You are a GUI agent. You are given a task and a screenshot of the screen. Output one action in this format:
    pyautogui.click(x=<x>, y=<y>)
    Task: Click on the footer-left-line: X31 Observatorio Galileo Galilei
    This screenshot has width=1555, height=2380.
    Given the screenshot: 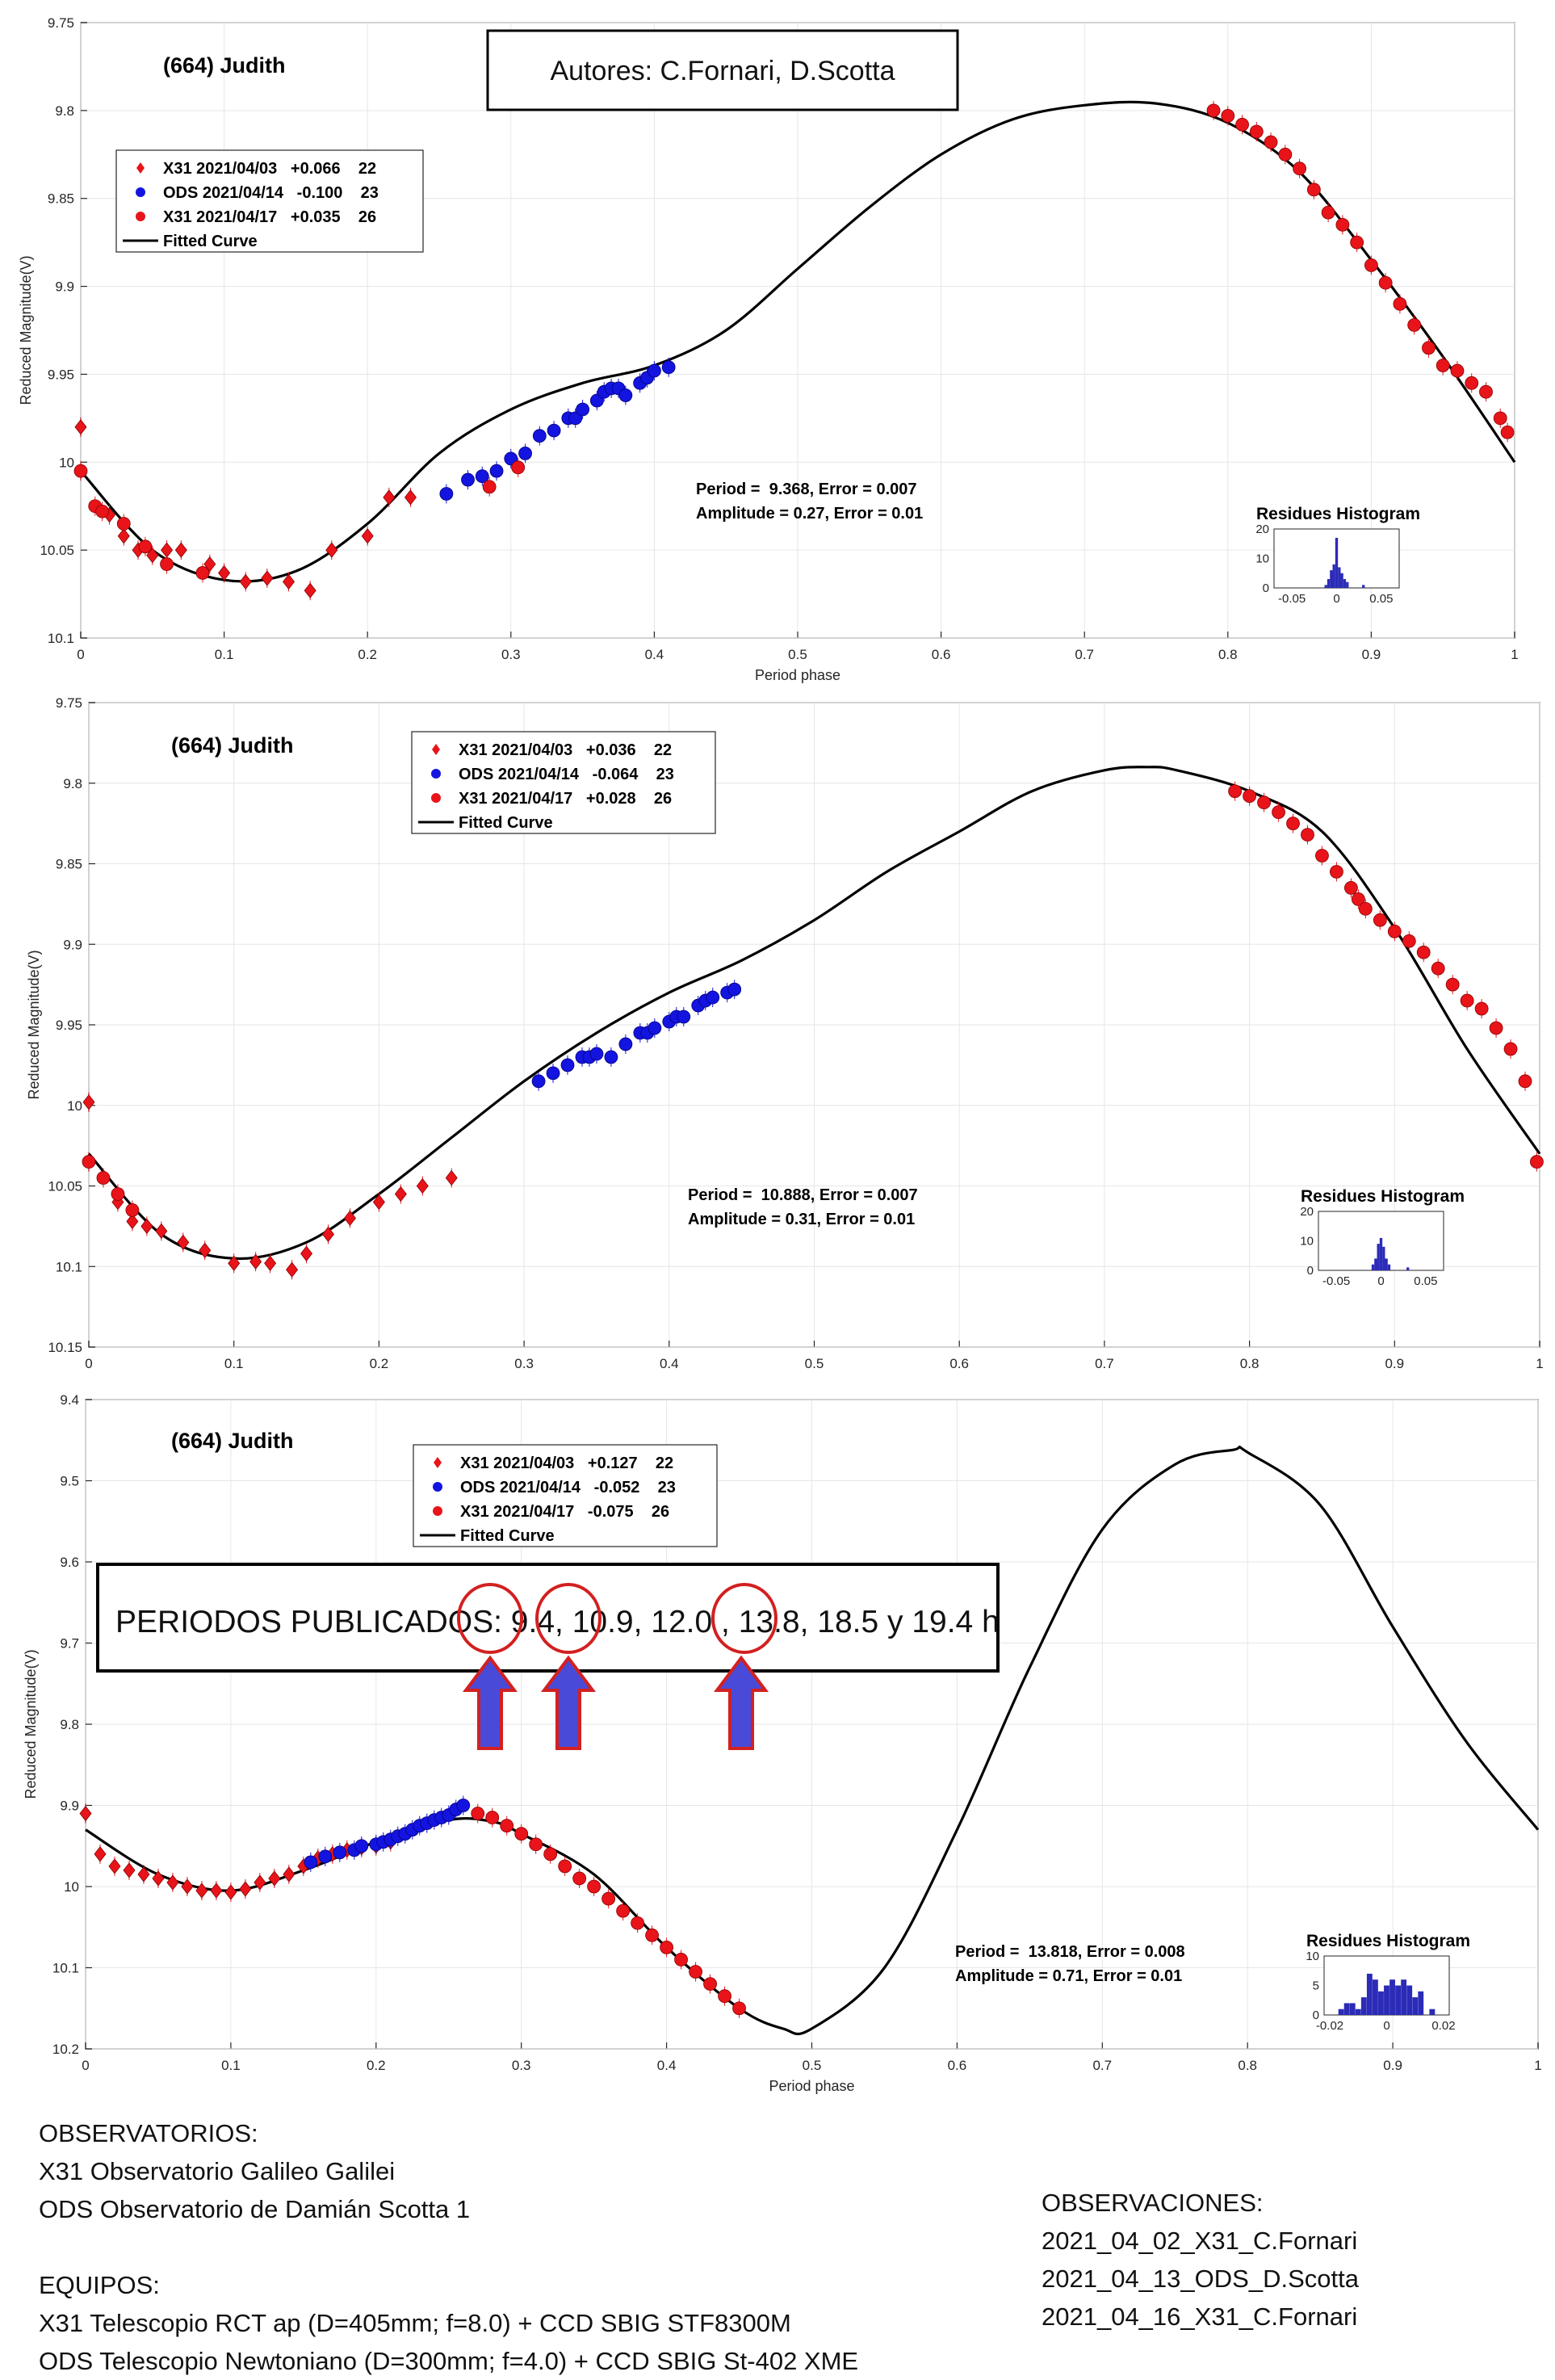 What is the action you would take?
    pyautogui.click(x=217, y=2171)
    